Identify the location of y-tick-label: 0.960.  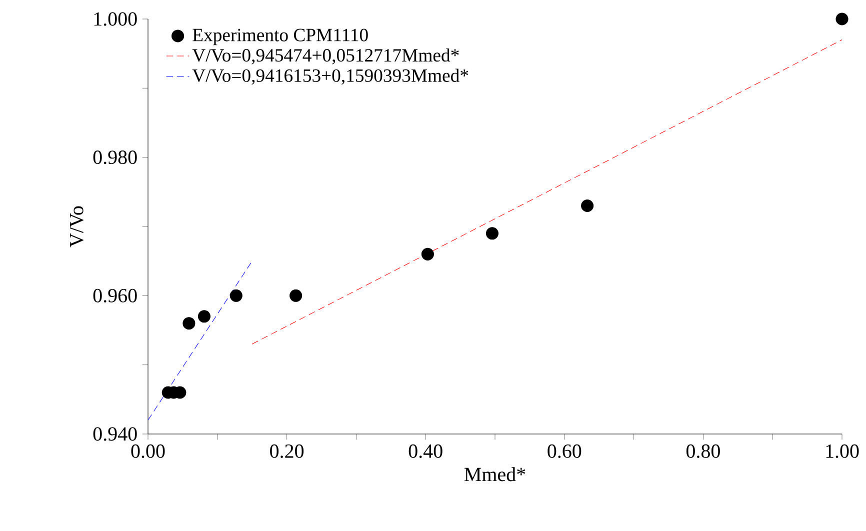
(115, 295).